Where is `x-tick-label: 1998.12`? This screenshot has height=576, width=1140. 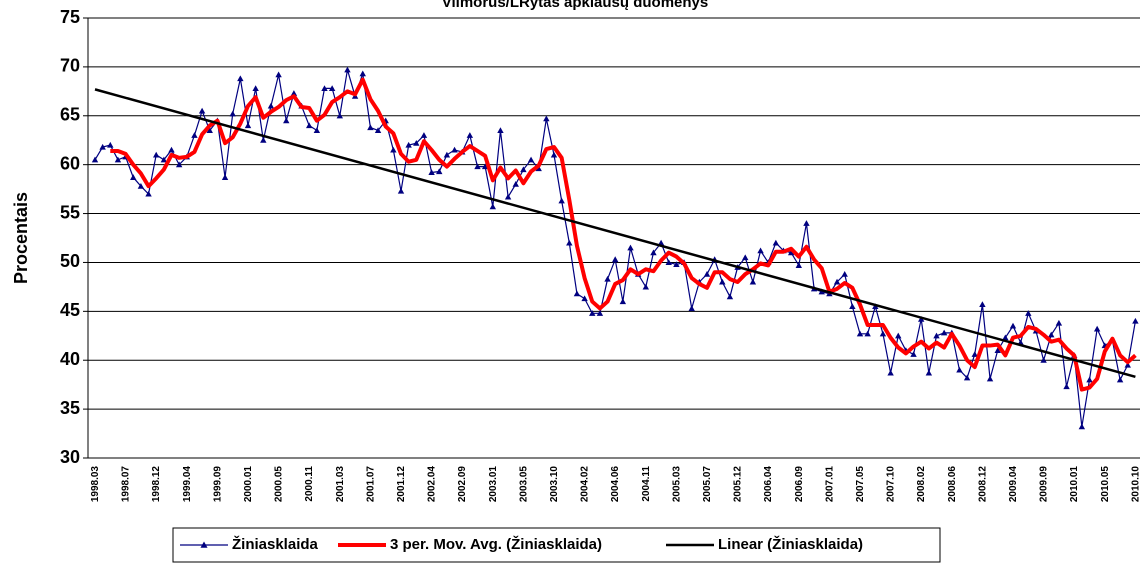 x-tick-label: 1998.12 is located at coordinates (156, 484).